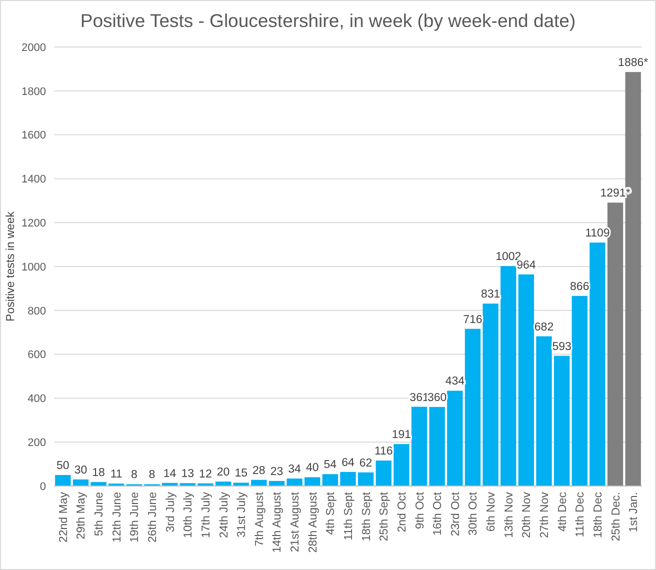 The height and width of the screenshot is (570, 656). Describe the element at coordinates (170, 474) in the screenshot. I see `data-label: 14` at that location.